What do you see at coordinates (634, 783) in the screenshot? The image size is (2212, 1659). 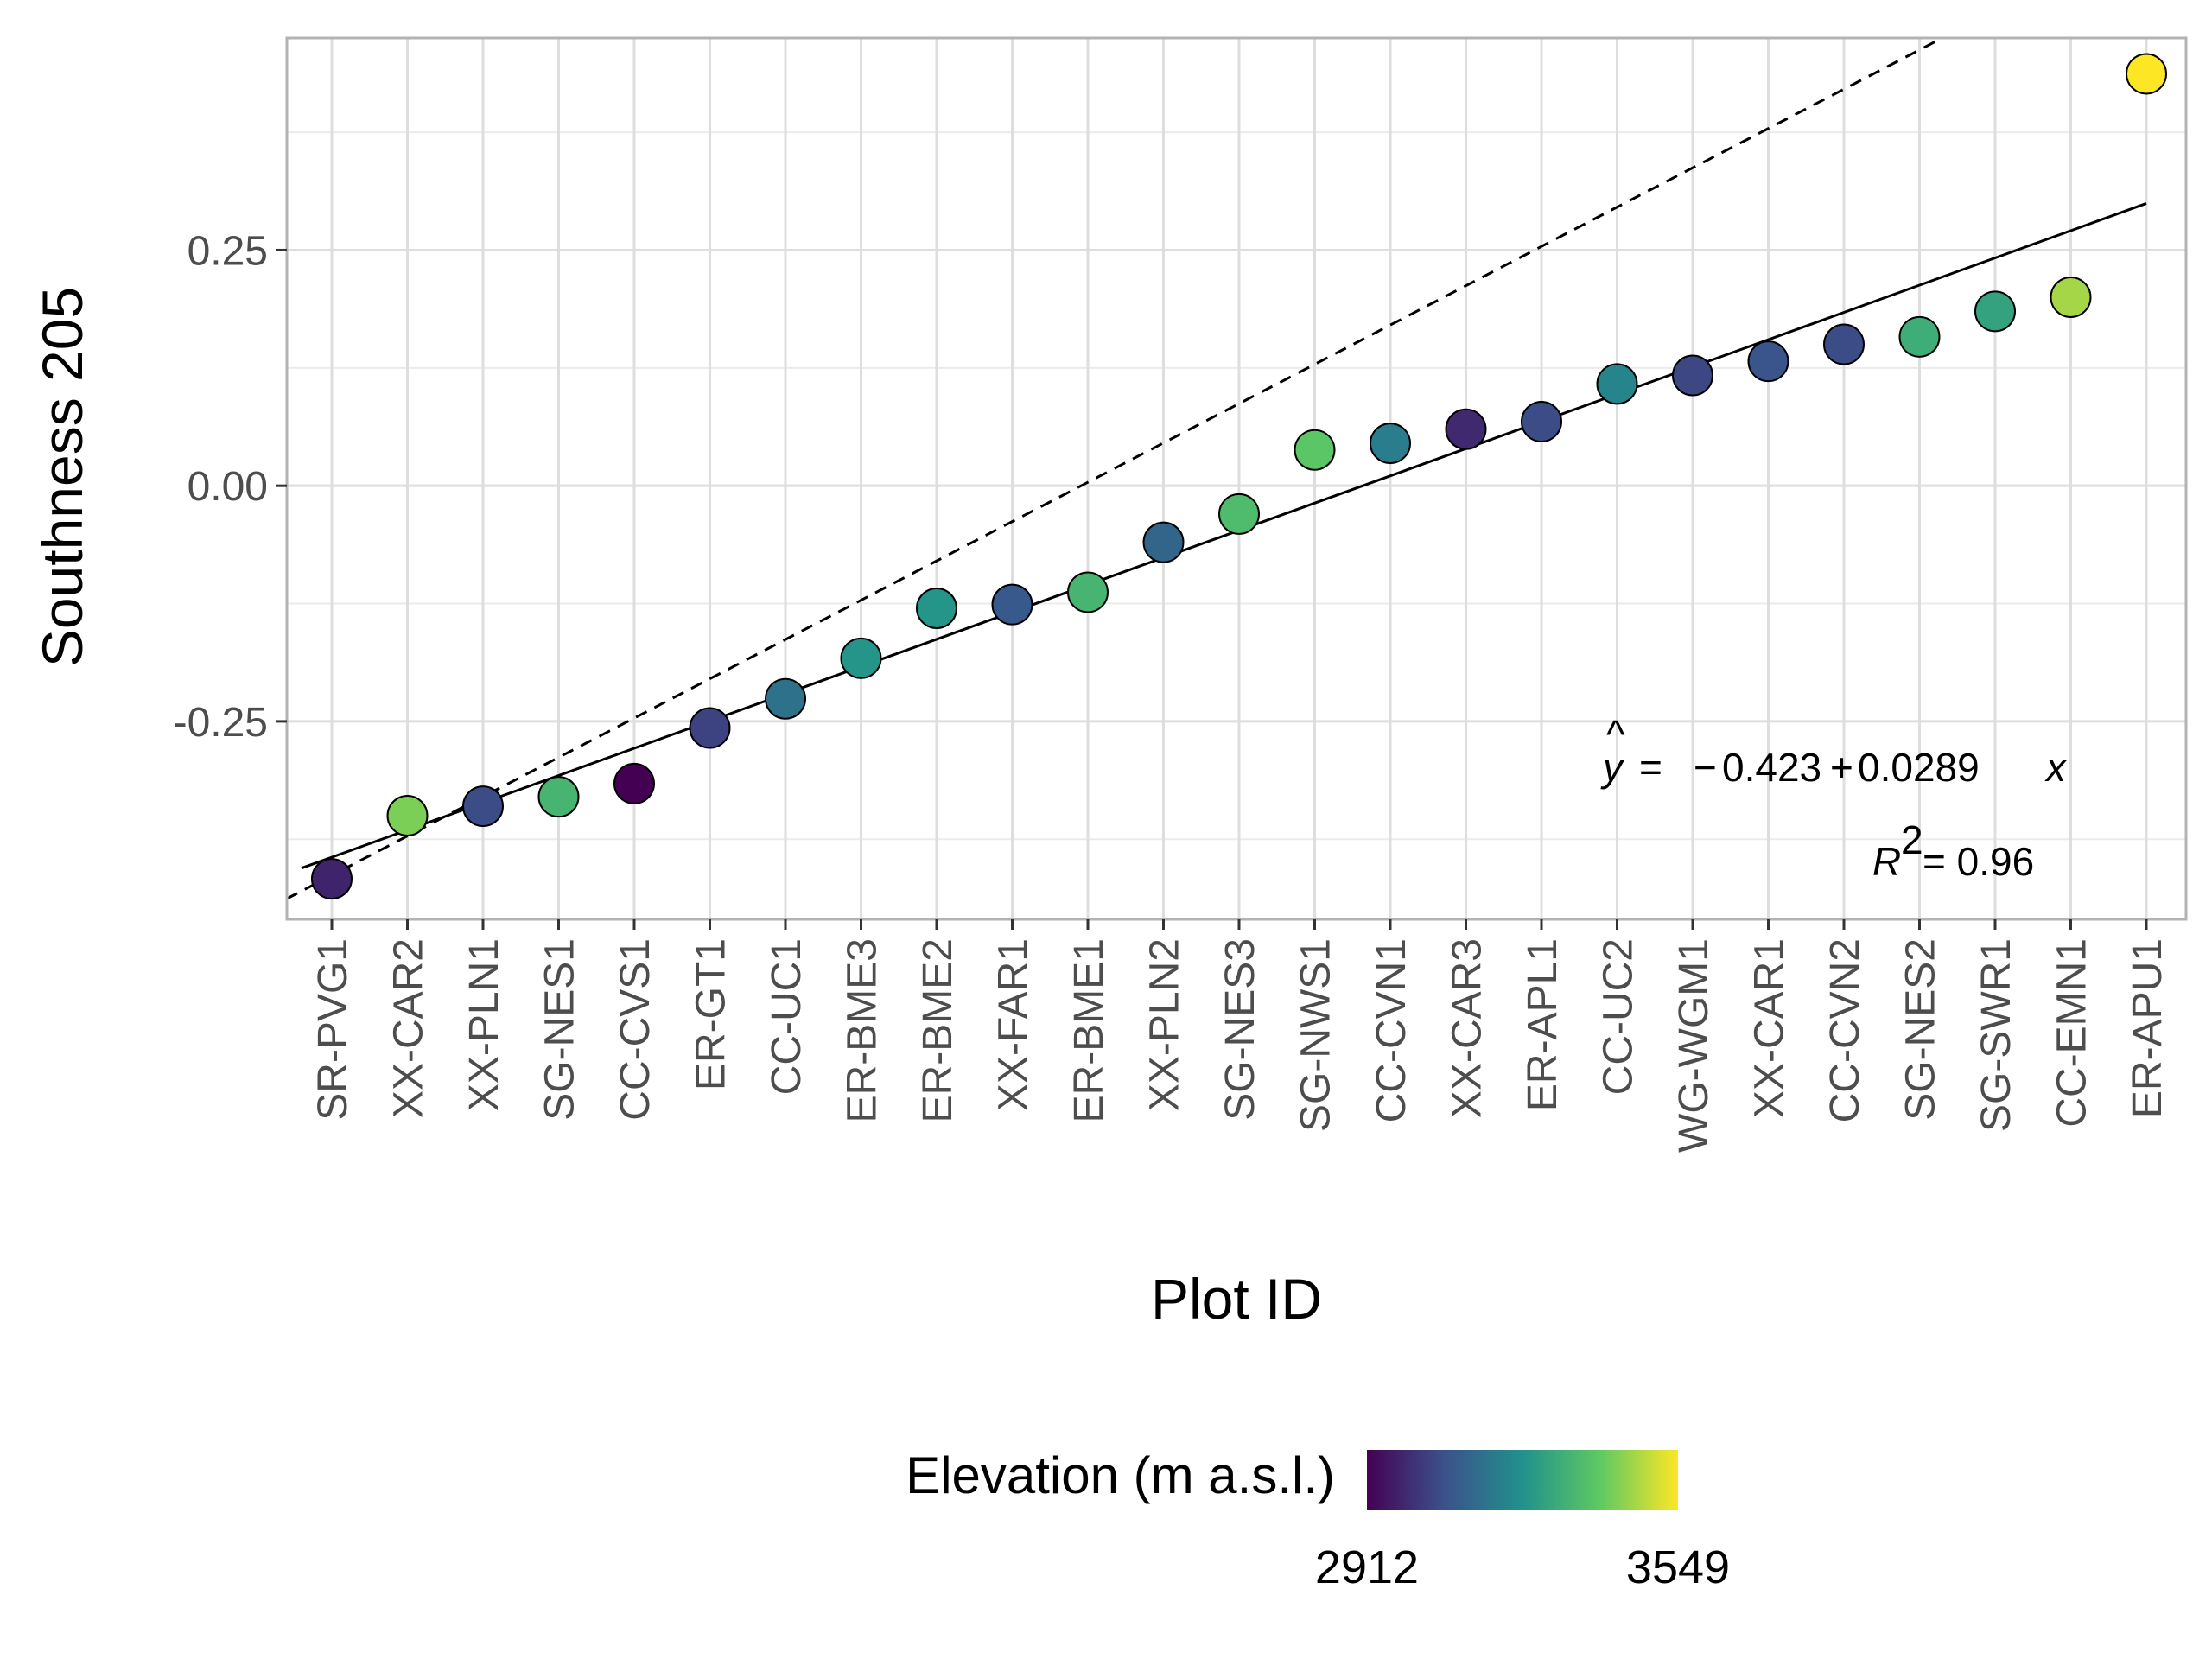 I see `data-point-cc-cvs1` at bounding box center [634, 783].